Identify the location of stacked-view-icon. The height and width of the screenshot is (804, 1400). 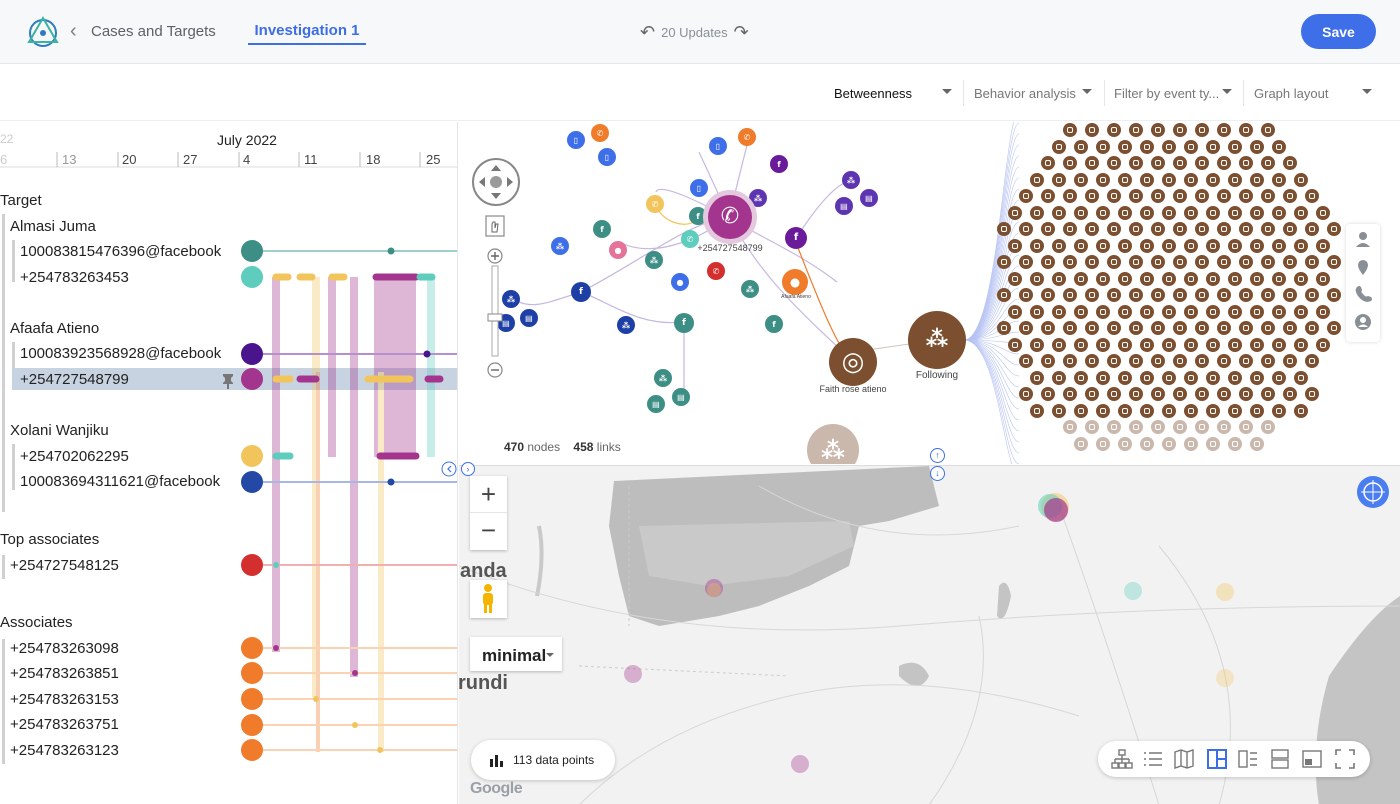
(1280, 759).